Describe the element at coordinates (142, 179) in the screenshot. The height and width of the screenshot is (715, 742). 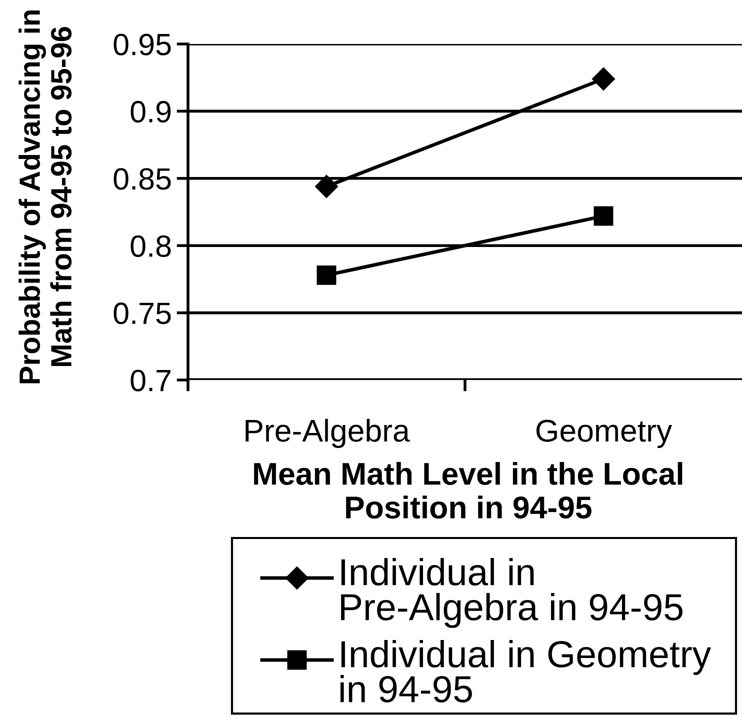
I see `y-tick-label: 0.85` at that location.